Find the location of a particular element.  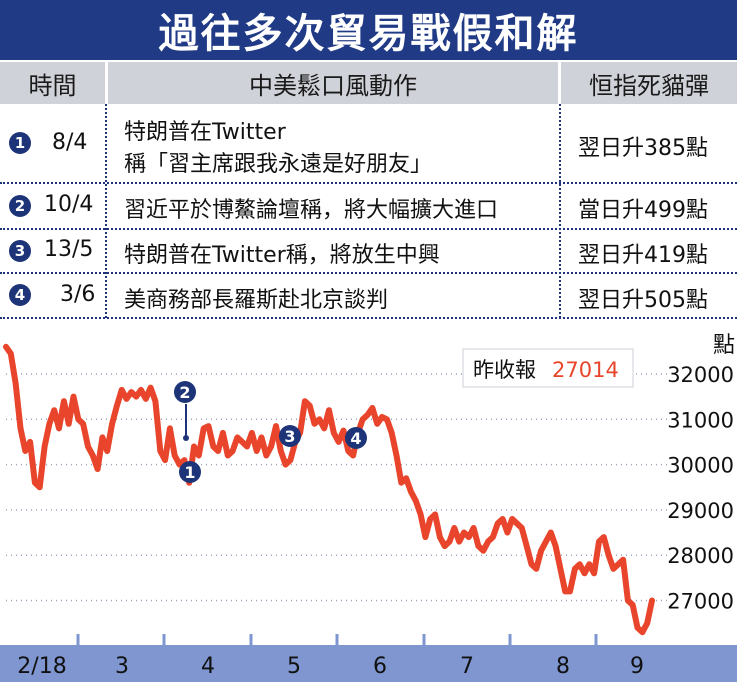

header-rebound: 恒指死貓彈 is located at coordinates (649, 83).